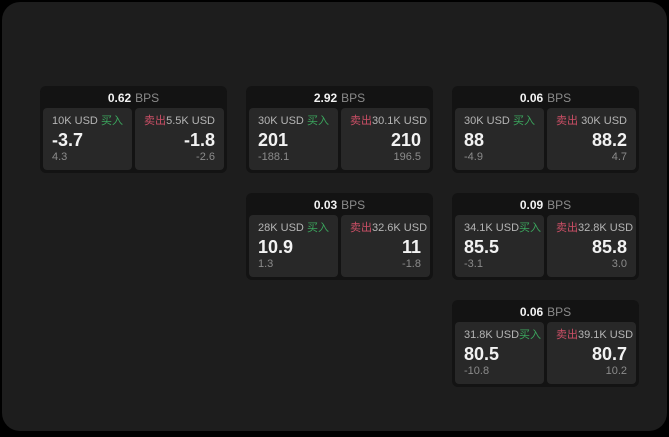  What do you see at coordinates (339, 98) in the screenshot?
I see `spread-header: 2.92 BPS` at bounding box center [339, 98].